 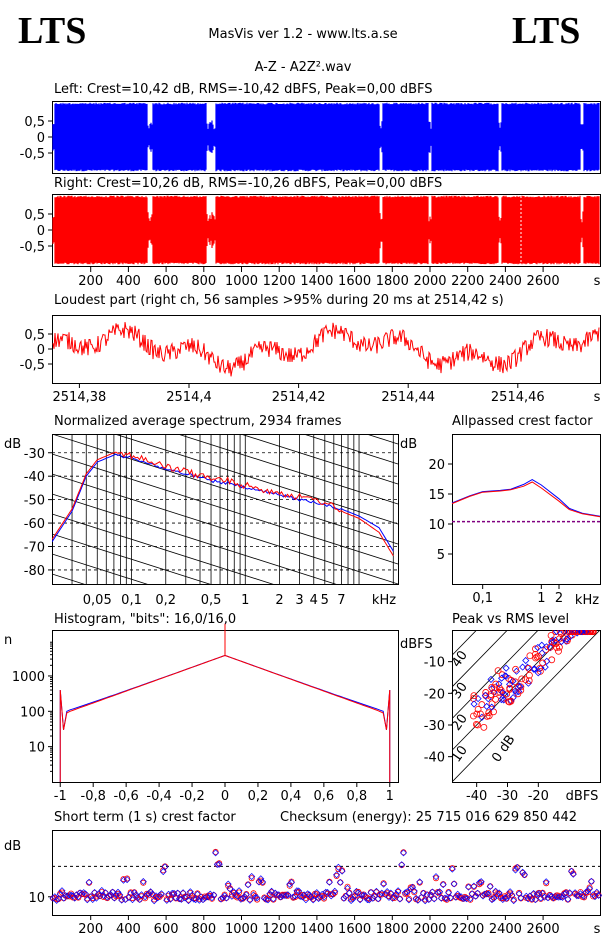 What do you see at coordinates (436, 525) in the screenshot?
I see `allpassed-y-2-label: 10` at bounding box center [436, 525].